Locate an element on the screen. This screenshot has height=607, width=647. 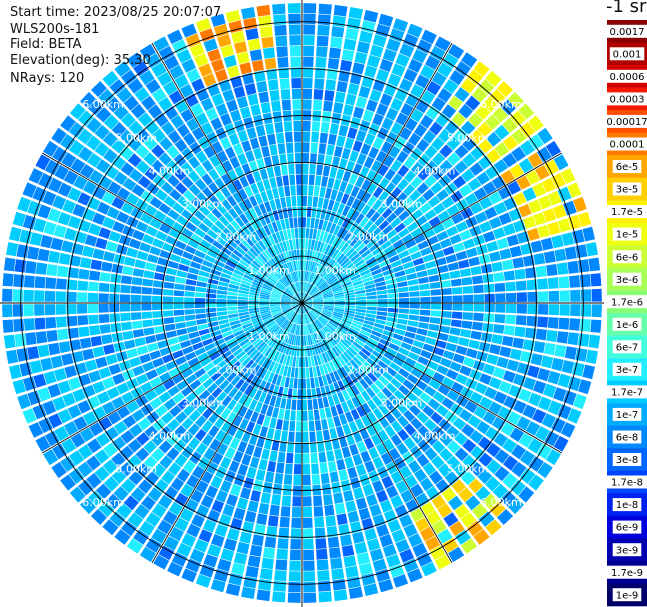
range-ring-label: 2.00km is located at coordinates (369, 369).